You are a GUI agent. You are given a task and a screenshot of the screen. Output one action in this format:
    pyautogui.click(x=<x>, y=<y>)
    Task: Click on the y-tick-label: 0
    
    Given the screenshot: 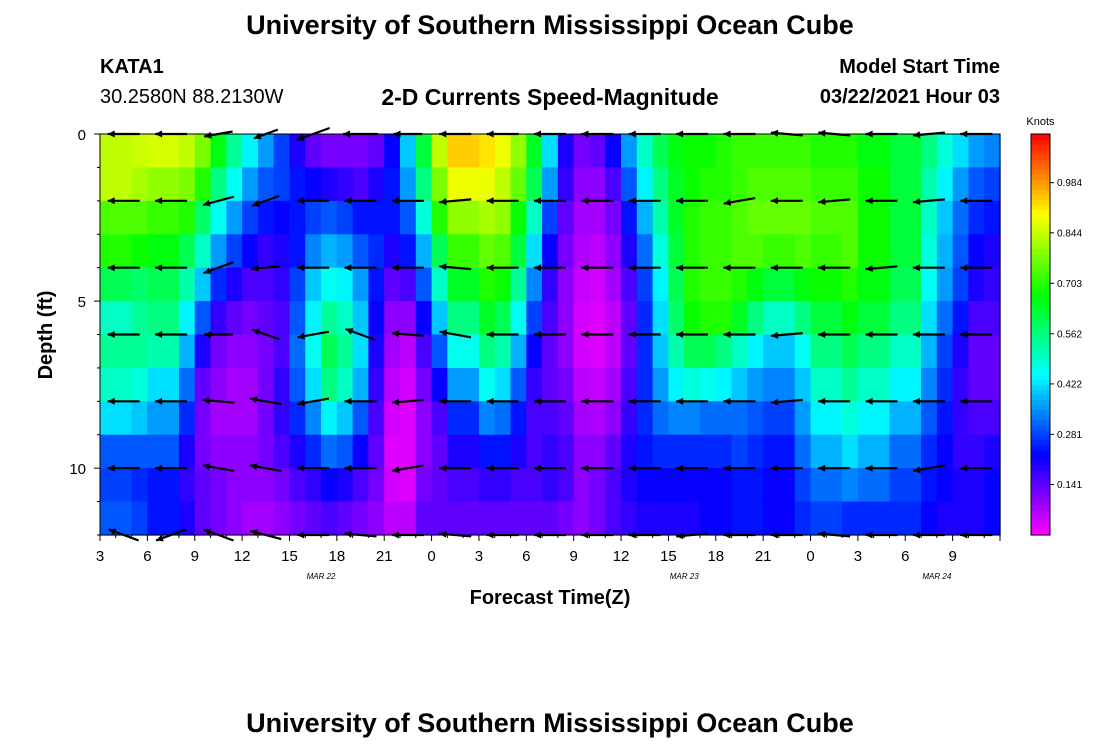 What is the action you would take?
    pyautogui.click(x=82, y=135)
    